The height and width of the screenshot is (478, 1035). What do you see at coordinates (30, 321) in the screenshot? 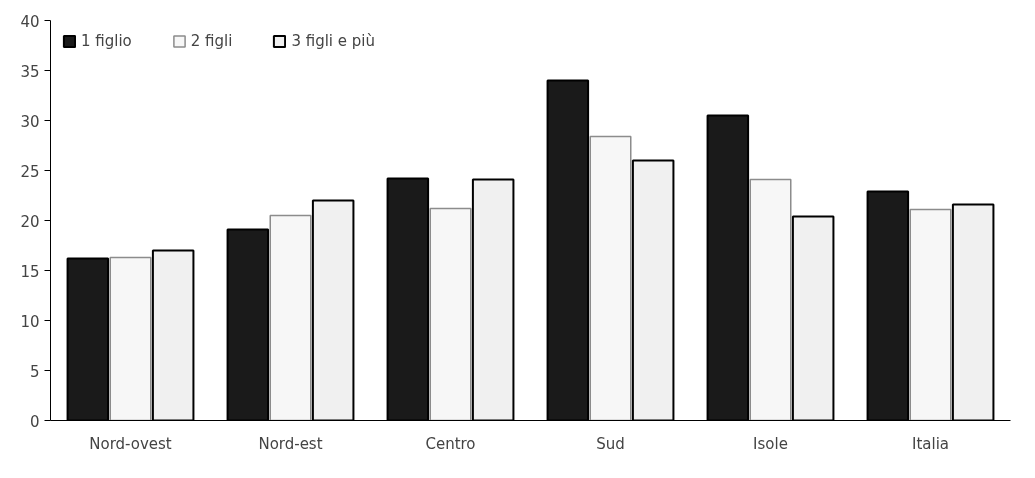
I see `y-tick-label: 10` at bounding box center [30, 321].